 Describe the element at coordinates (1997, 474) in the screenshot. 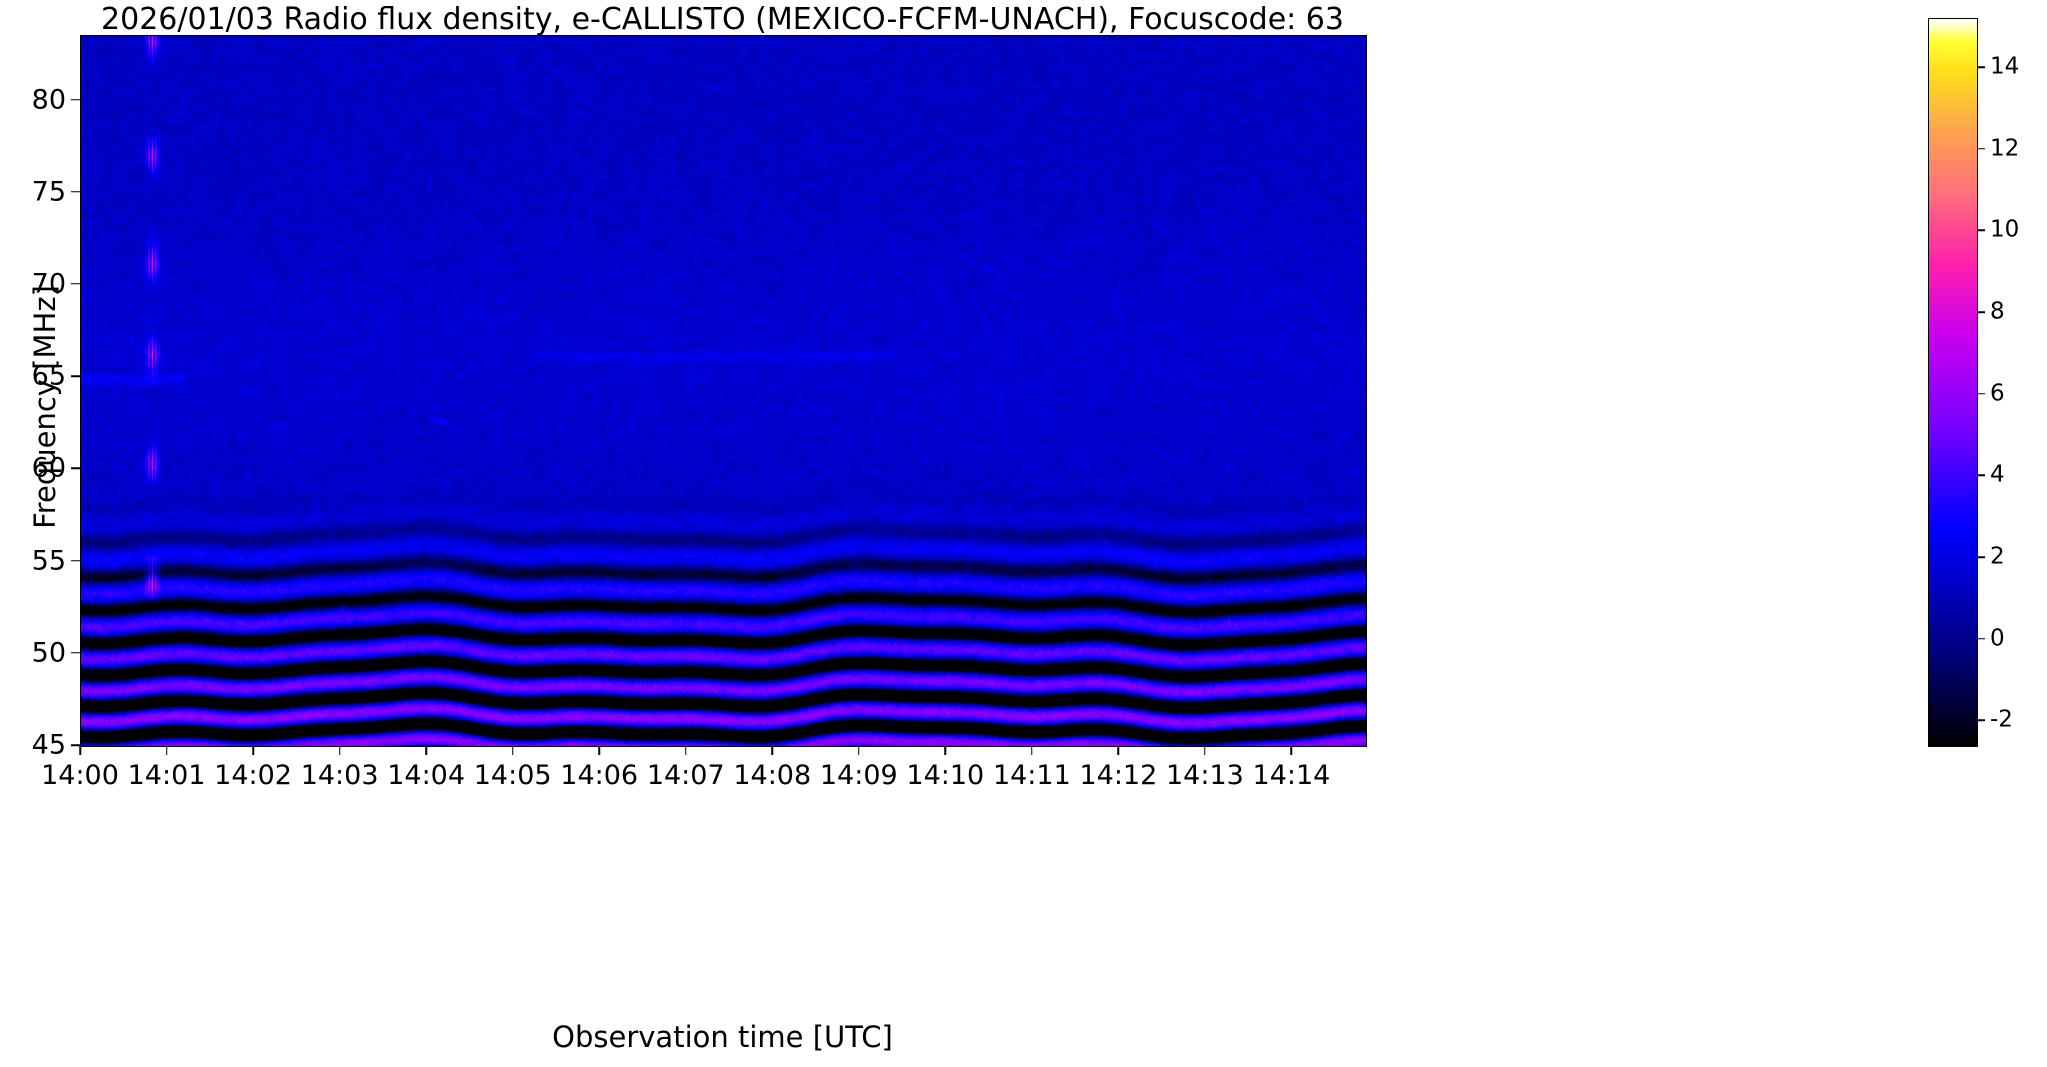

I see `colorbar-tick-label: 4` at that location.